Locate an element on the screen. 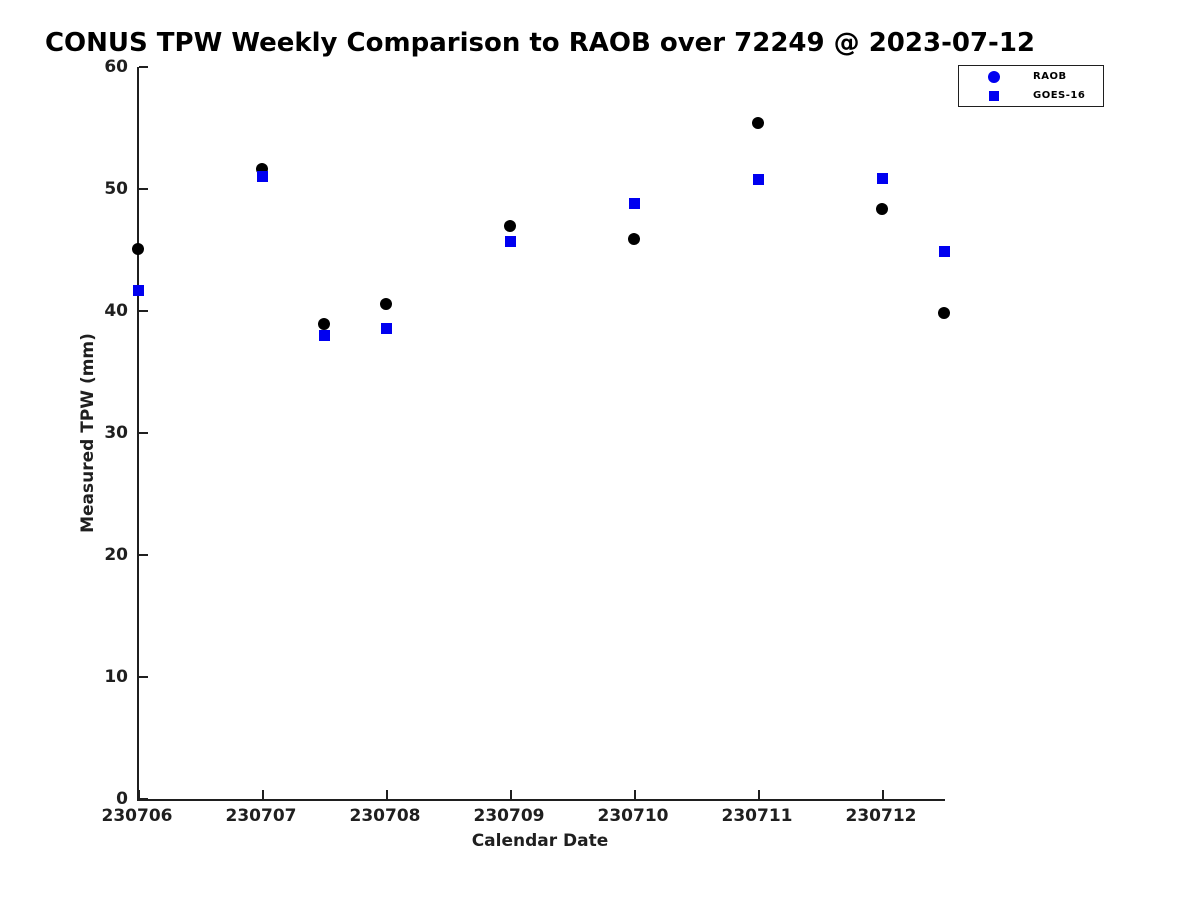  x-tick-label: 230708 is located at coordinates (385, 816).